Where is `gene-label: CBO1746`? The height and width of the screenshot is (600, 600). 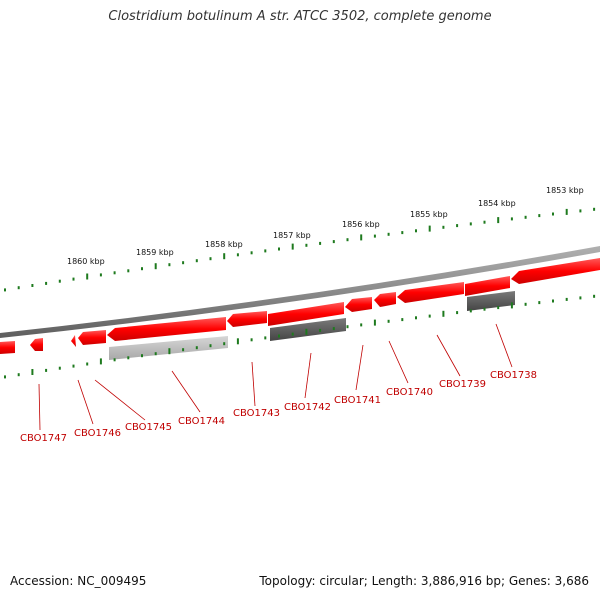 gene-label: CBO1746 is located at coordinates (97, 433).